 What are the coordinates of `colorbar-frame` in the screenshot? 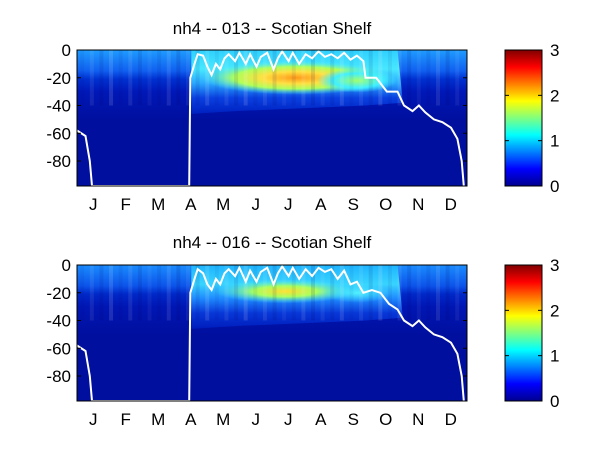 It's located at (523, 118).